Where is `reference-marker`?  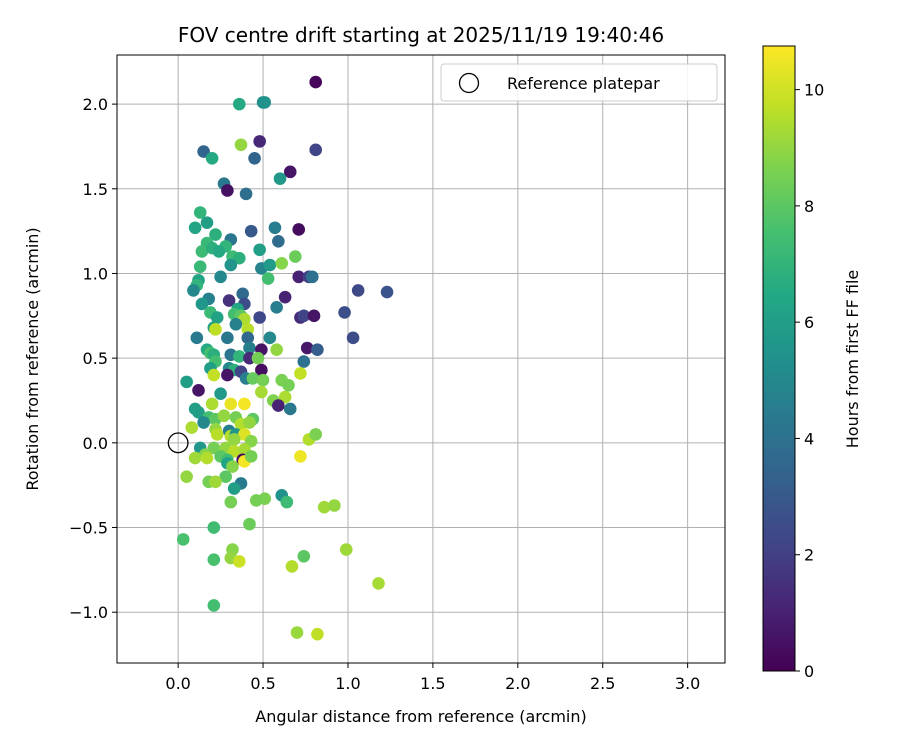 reference-marker is located at coordinates (178, 443).